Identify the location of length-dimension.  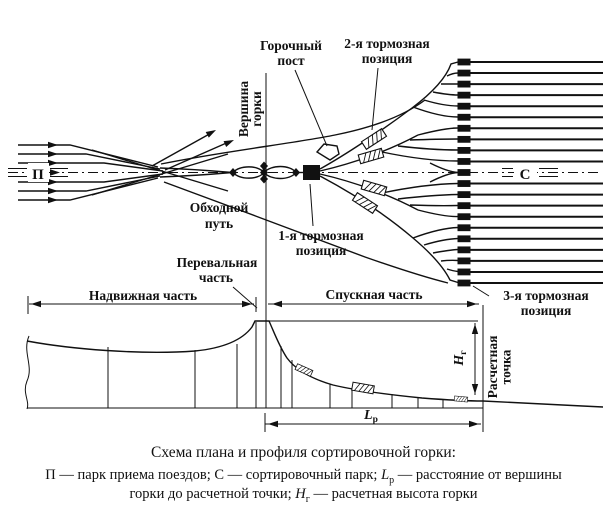
(372, 422).